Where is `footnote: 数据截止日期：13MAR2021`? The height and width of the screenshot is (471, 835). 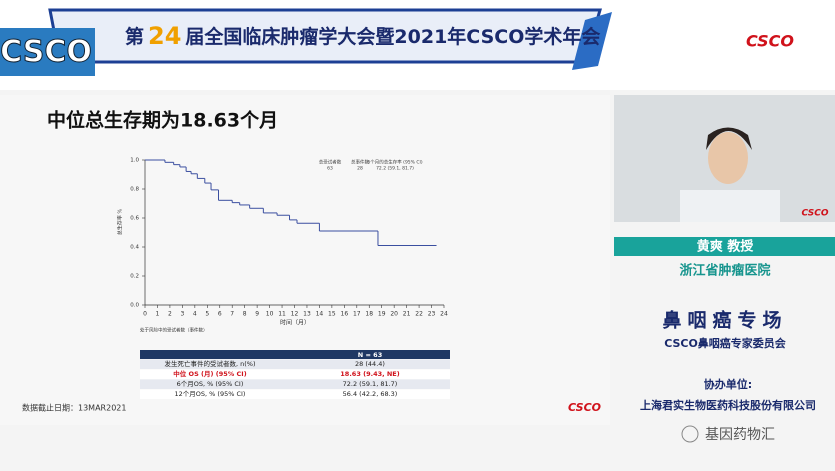 footnote: 数据截止日期：13MAR2021 is located at coordinates (74, 408).